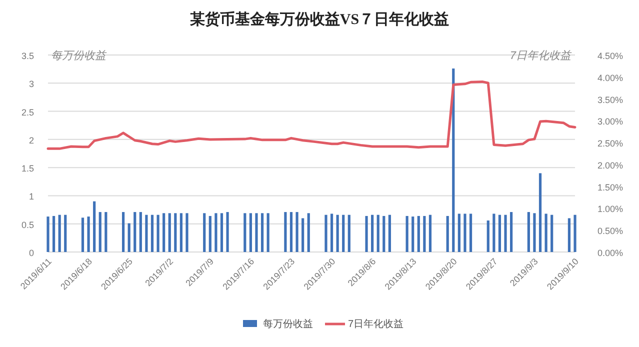 Image resolution: width=639 pixels, height=347 pixels. Describe the element at coordinates (610, 56) in the screenshot. I see `y2-tick-label: 4.50%` at that location.